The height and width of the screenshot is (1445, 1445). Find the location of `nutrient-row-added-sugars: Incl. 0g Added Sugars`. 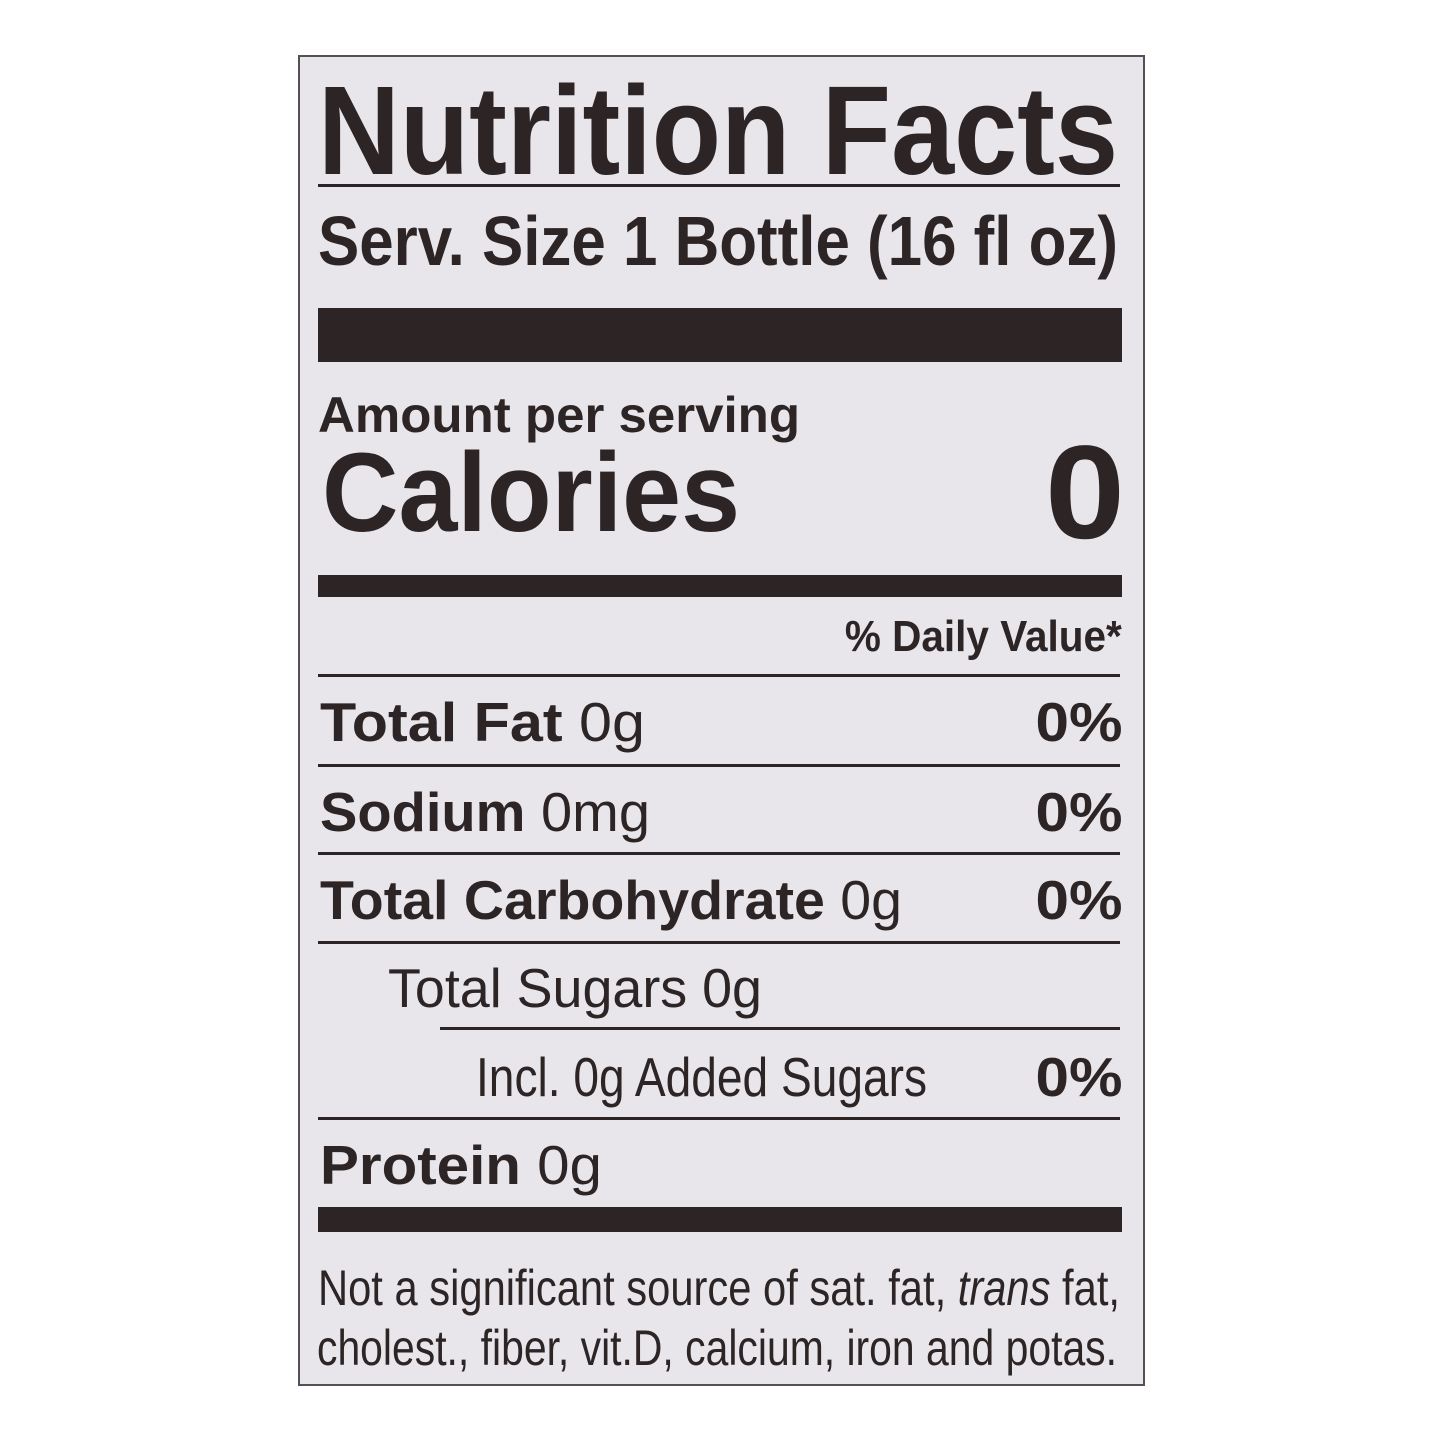

nutrient-row-added-sugars: Incl. 0g Added Sugars is located at coordinates (701, 1077).